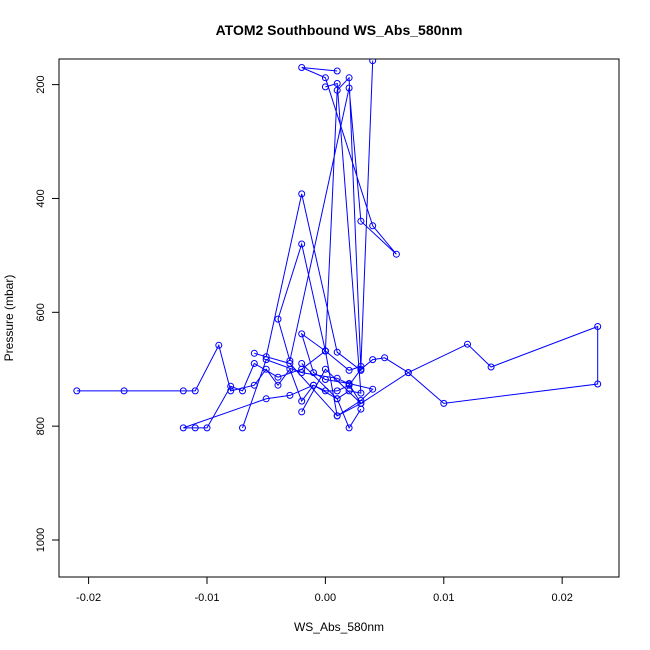 The image size is (650, 650). Describe the element at coordinates (41, 540) in the screenshot. I see `y-tick-label: 1000` at that location.